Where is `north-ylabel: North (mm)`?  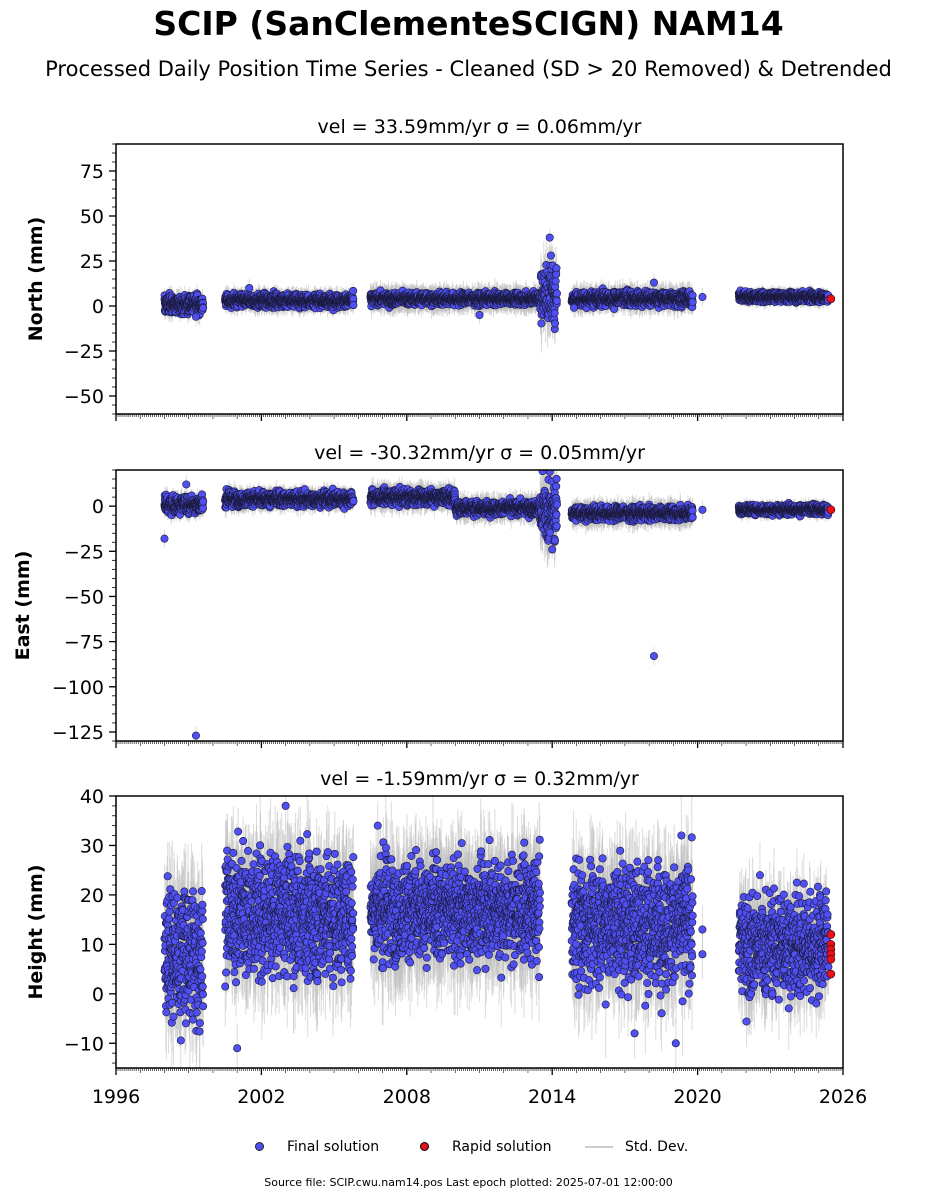
north-ylabel: North (mm) is located at coordinates (36, 279).